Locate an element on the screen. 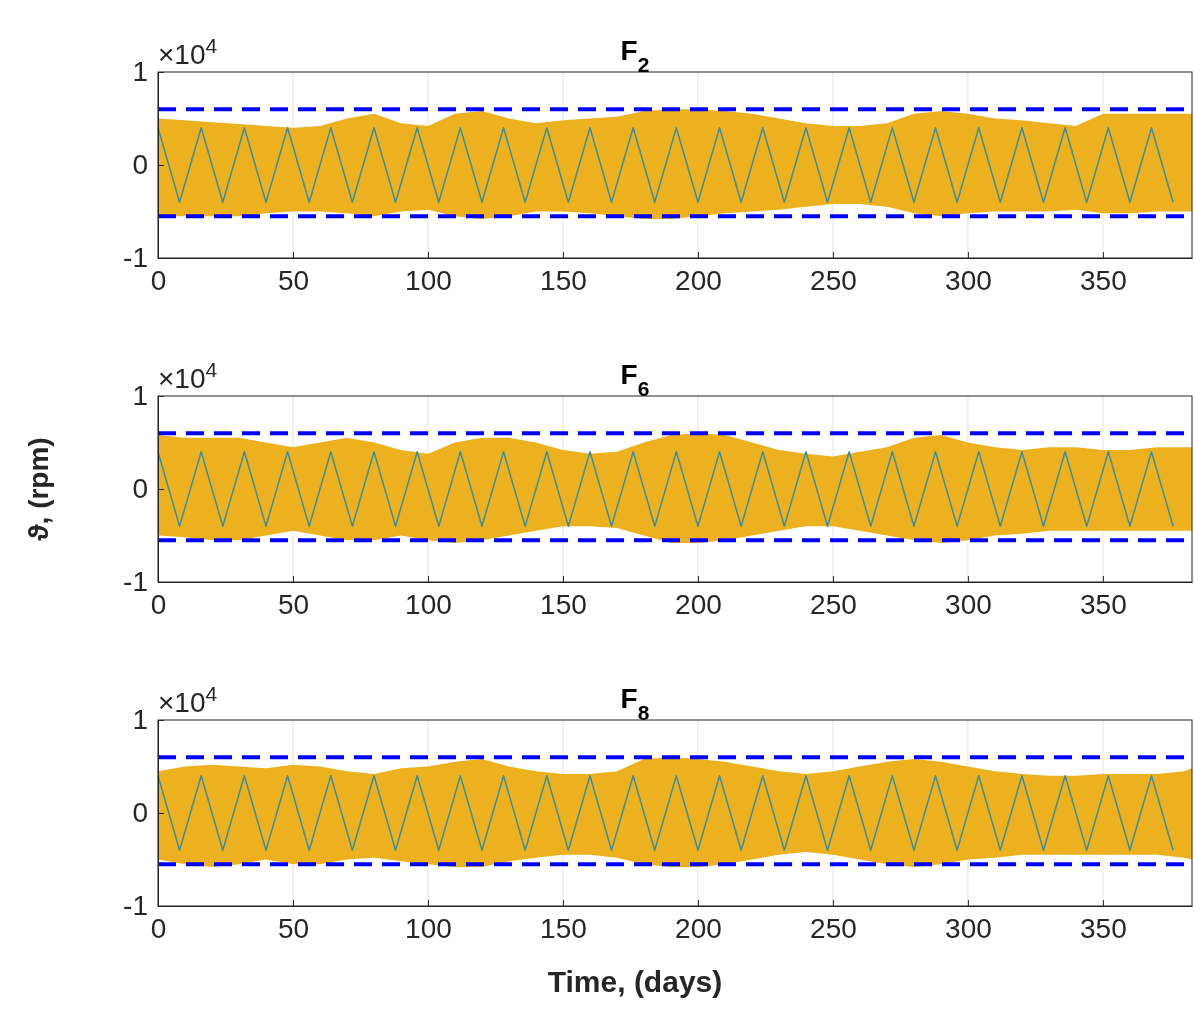  chart-title: F$_{2}$ is located at coordinates (635, 55).